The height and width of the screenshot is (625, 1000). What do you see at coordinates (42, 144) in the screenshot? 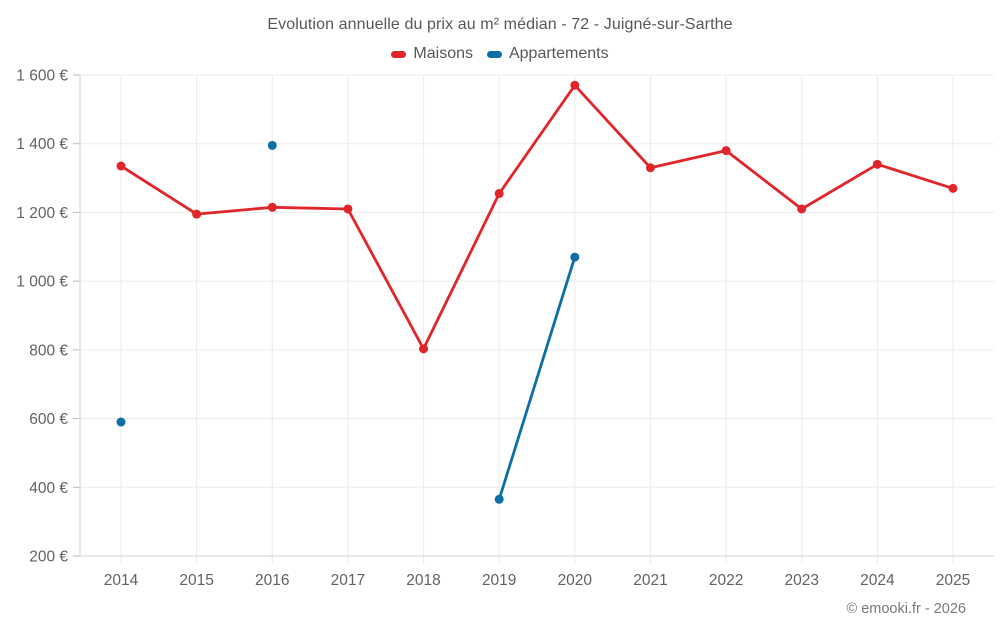
I see `y-tick-label: 1 400 €` at bounding box center [42, 144].